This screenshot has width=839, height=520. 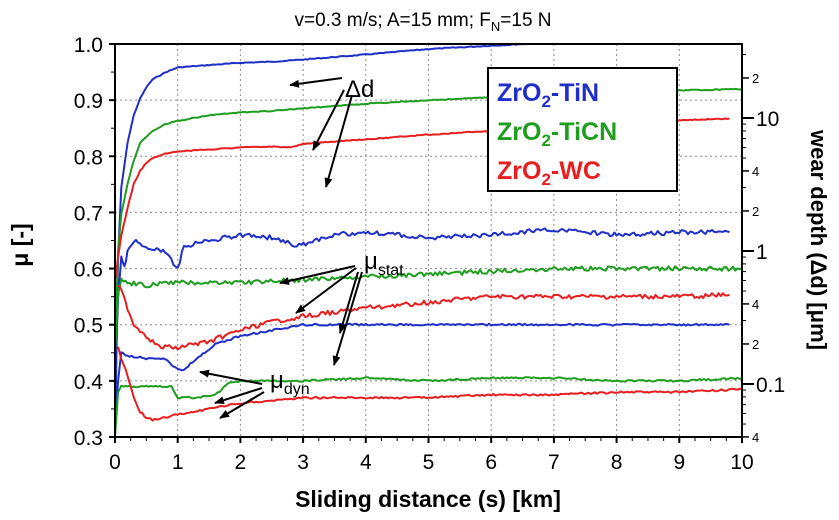 What do you see at coordinates (359, 89) in the screenshot?
I see `annotation-delta-d: Δd` at bounding box center [359, 89].